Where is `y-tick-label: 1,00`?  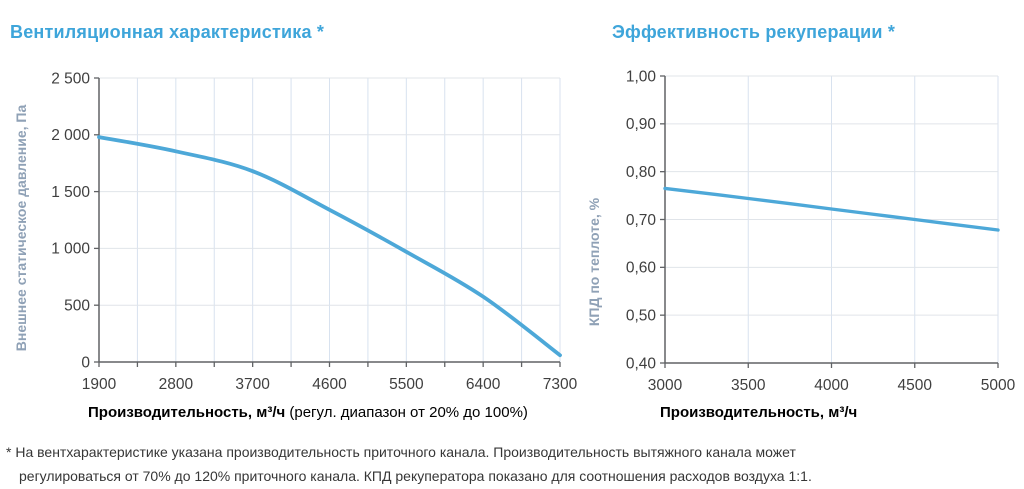
y-tick-label: 1,00 is located at coordinates (641, 76).